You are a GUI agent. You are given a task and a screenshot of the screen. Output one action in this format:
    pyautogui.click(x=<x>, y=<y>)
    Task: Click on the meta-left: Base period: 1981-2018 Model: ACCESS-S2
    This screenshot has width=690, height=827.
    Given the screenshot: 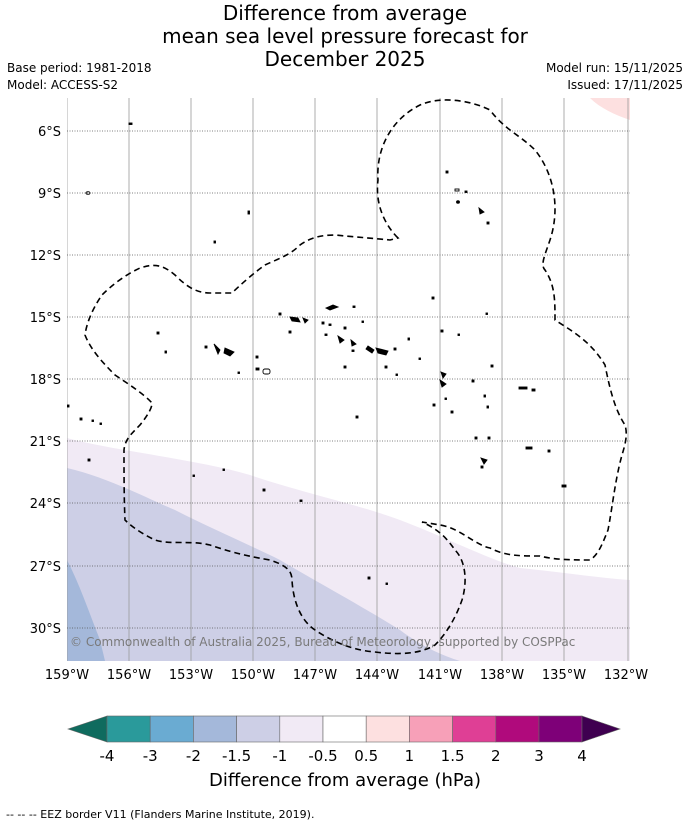 What is the action you would take?
    pyautogui.click(x=79, y=77)
    